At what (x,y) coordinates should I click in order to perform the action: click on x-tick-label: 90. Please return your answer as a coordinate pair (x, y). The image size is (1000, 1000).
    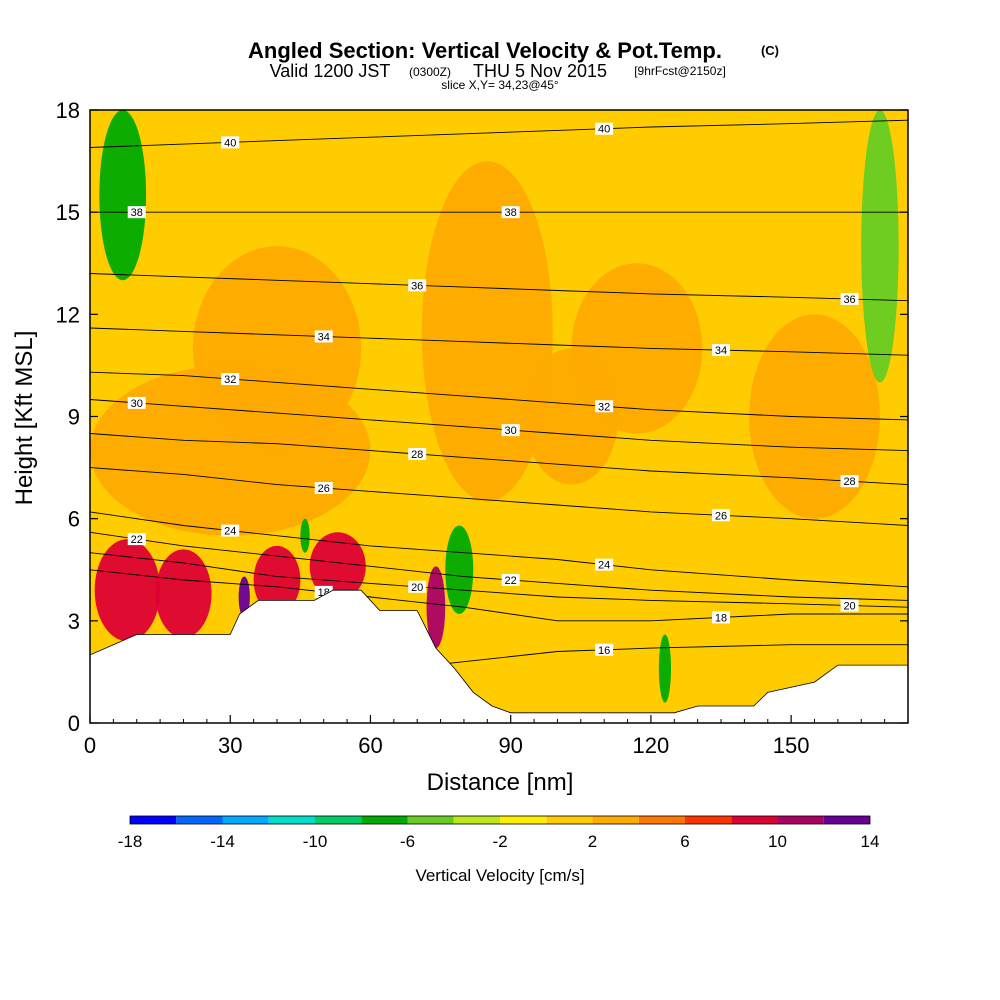
    Looking at the image, I should click on (510, 745).